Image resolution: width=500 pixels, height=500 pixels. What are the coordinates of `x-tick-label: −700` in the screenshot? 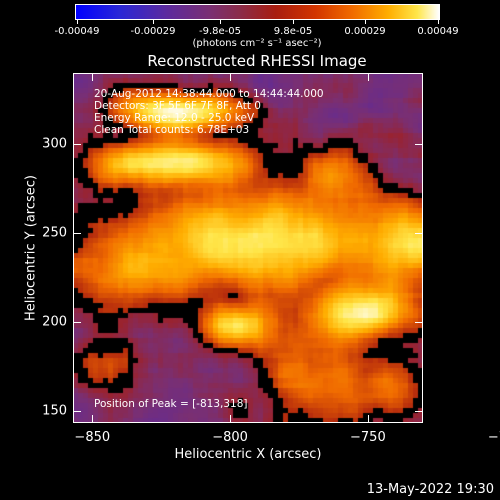 It's located at (493, 437).